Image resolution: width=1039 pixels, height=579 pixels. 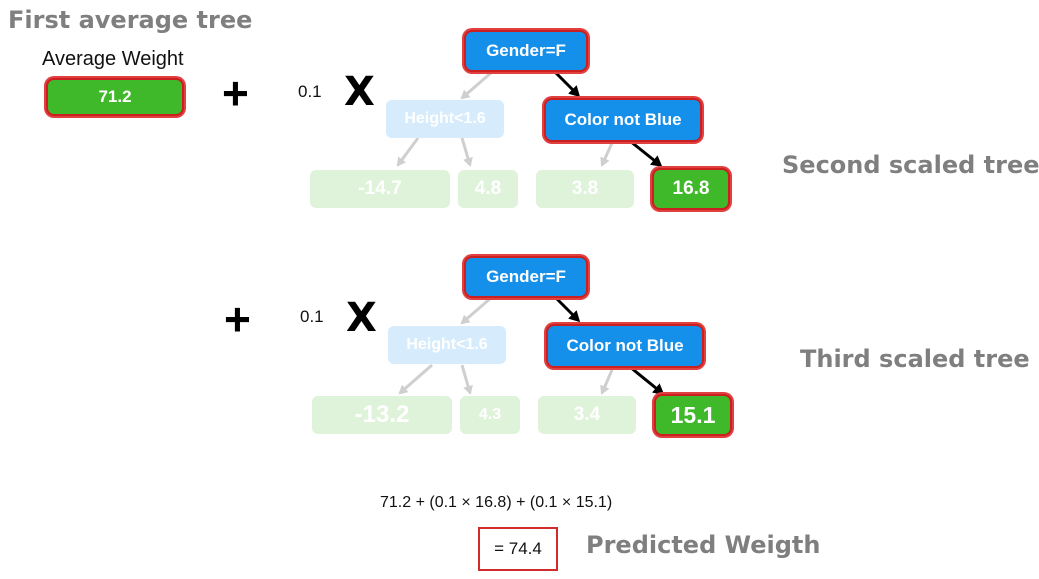 I want to click on t2-root-node: Gender=F, so click(x=526, y=51).